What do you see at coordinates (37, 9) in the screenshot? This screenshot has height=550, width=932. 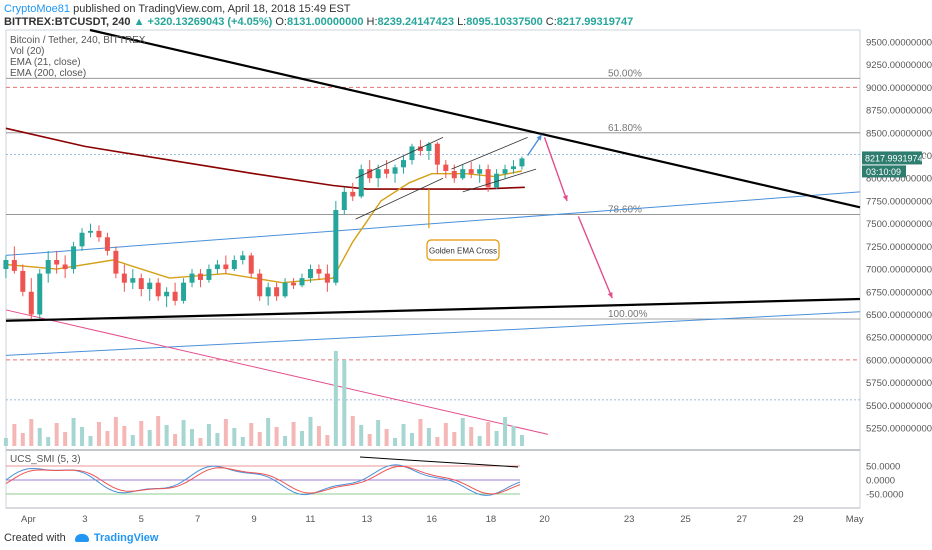 I see `author-link: CryptoMoe81` at bounding box center [37, 9].